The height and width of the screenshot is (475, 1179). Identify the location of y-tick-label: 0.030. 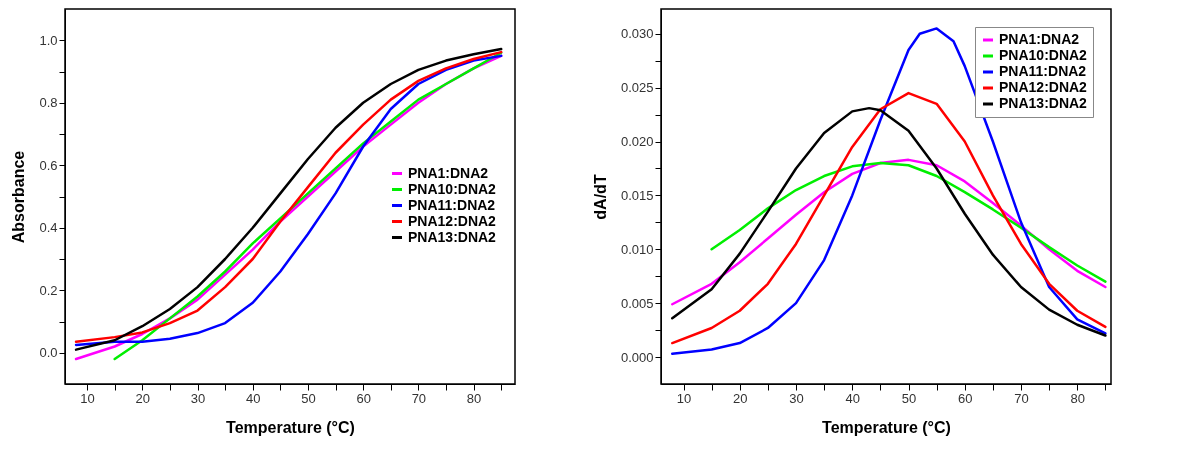
(637, 34).